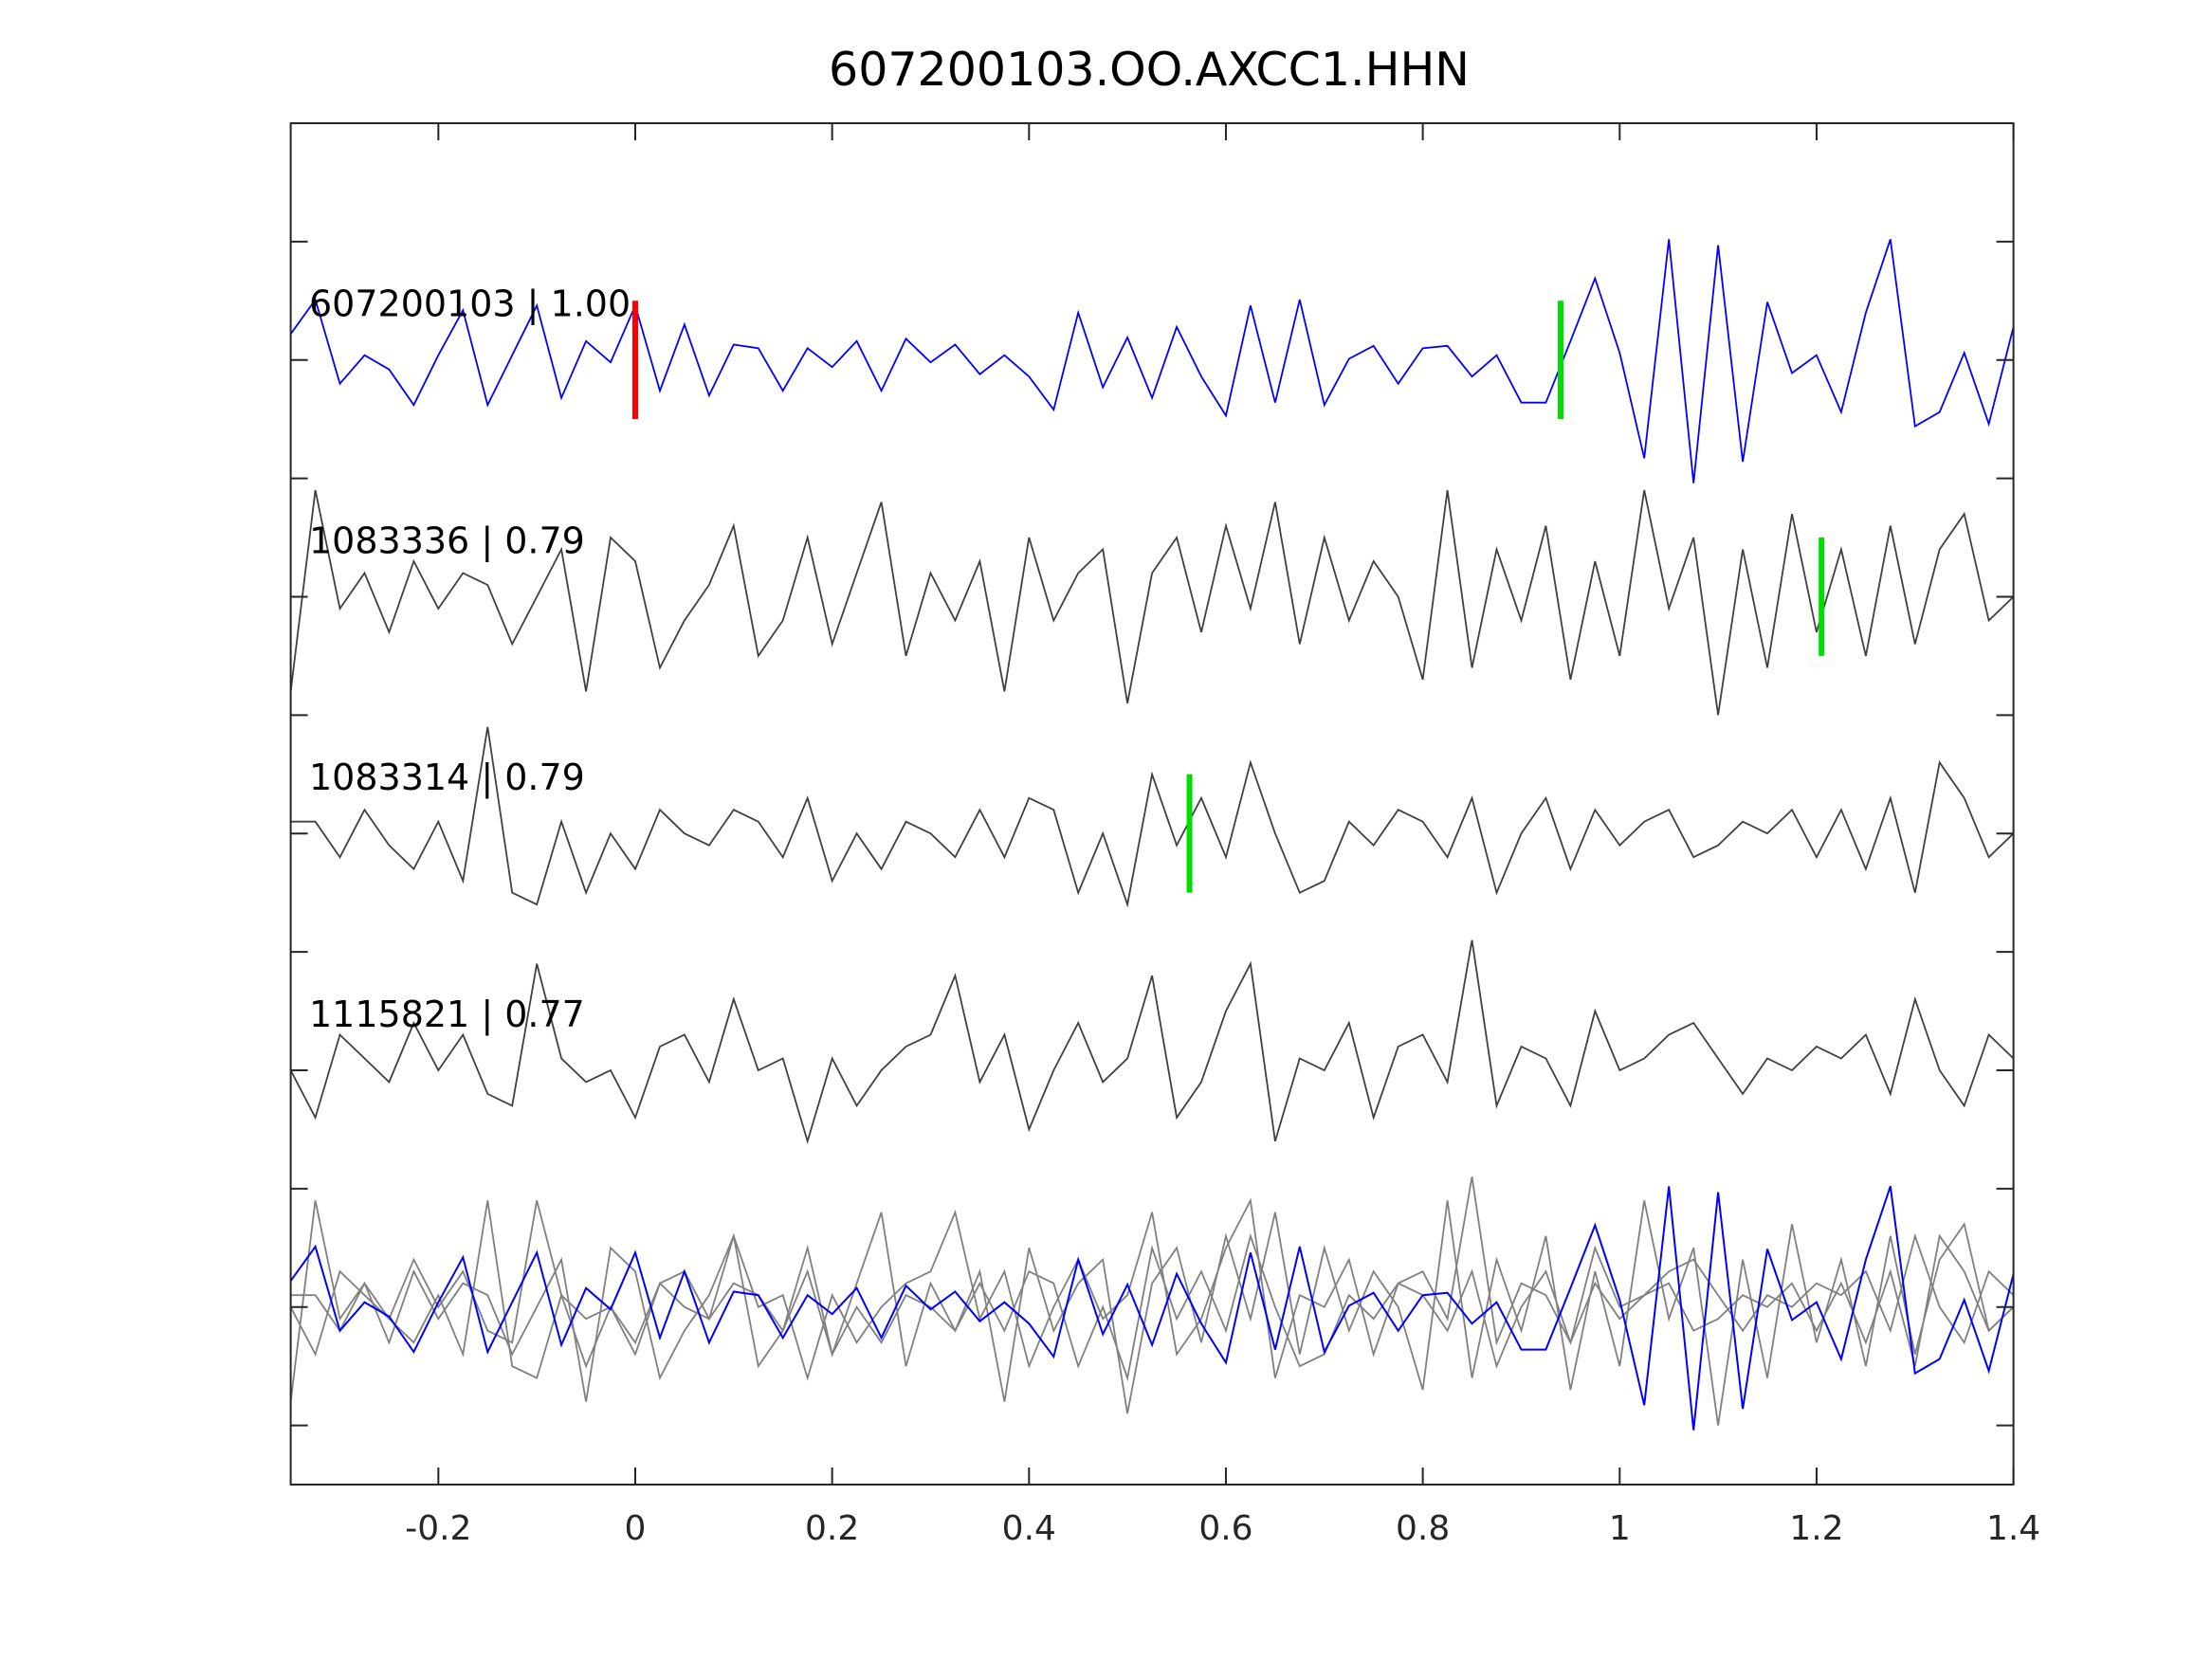 The image size is (2212, 1659). What do you see at coordinates (447, 541) in the screenshot?
I see `trace-label: 1083336 | 0.79` at bounding box center [447, 541].